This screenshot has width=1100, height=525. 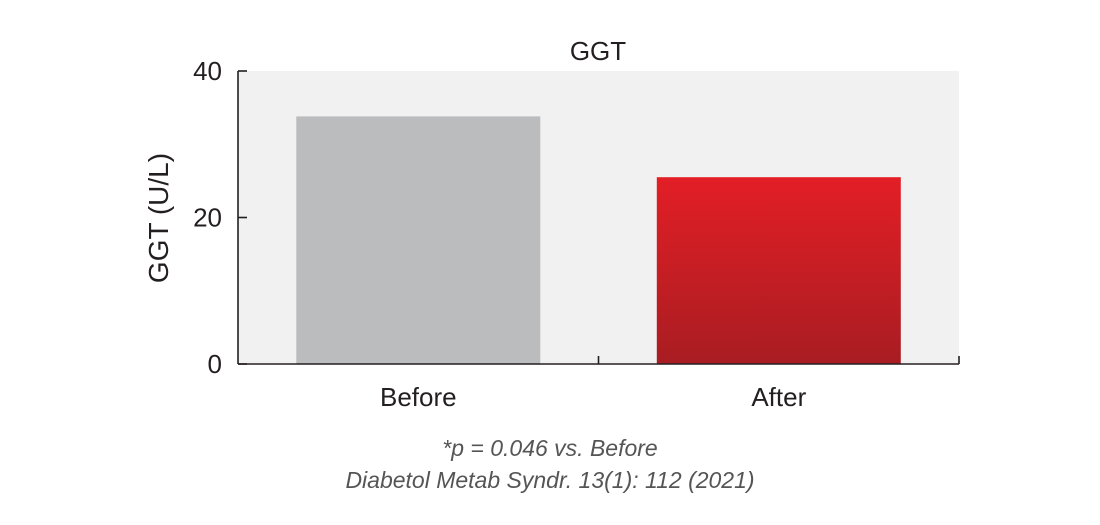 What do you see at coordinates (158, 218) in the screenshot?
I see `y-axis-label: GGT (U/L)` at bounding box center [158, 218].